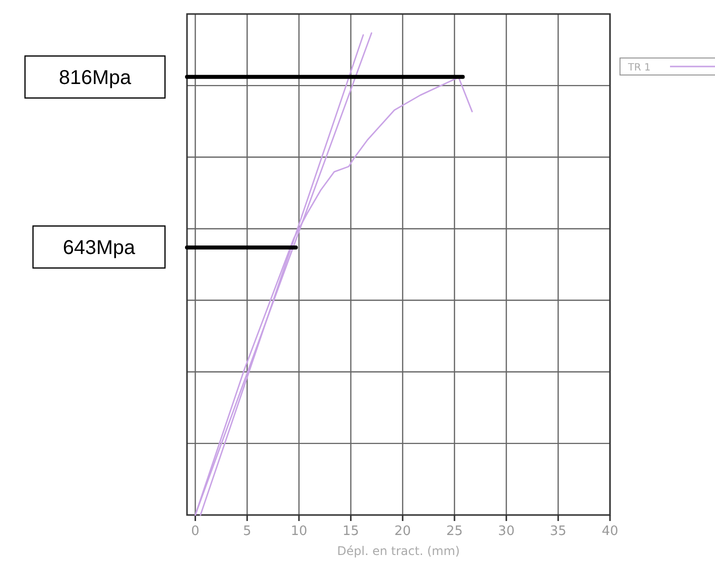  What do you see at coordinates (454, 531) in the screenshot?
I see `x-tick-label: 25` at bounding box center [454, 531].